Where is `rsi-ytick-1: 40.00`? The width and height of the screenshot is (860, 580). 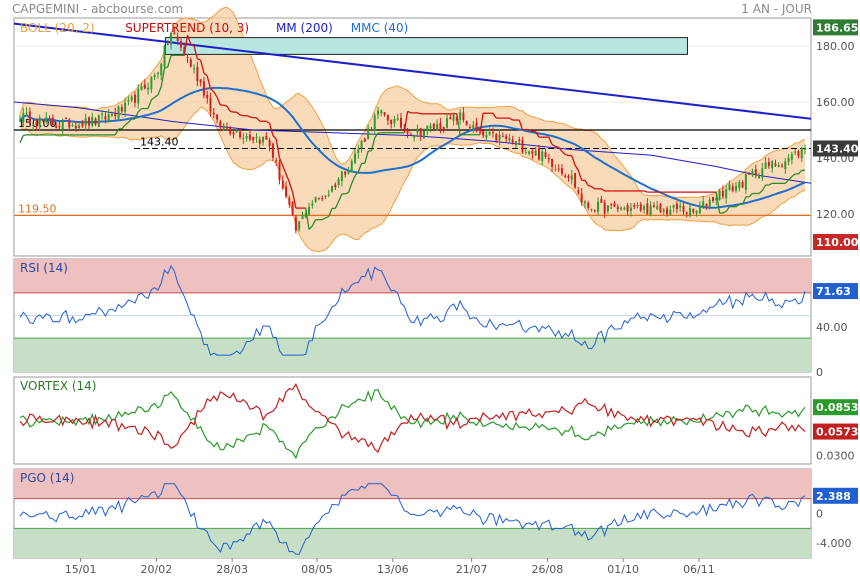
rsi-ytick-1: 40.00 is located at coordinates (832, 327).